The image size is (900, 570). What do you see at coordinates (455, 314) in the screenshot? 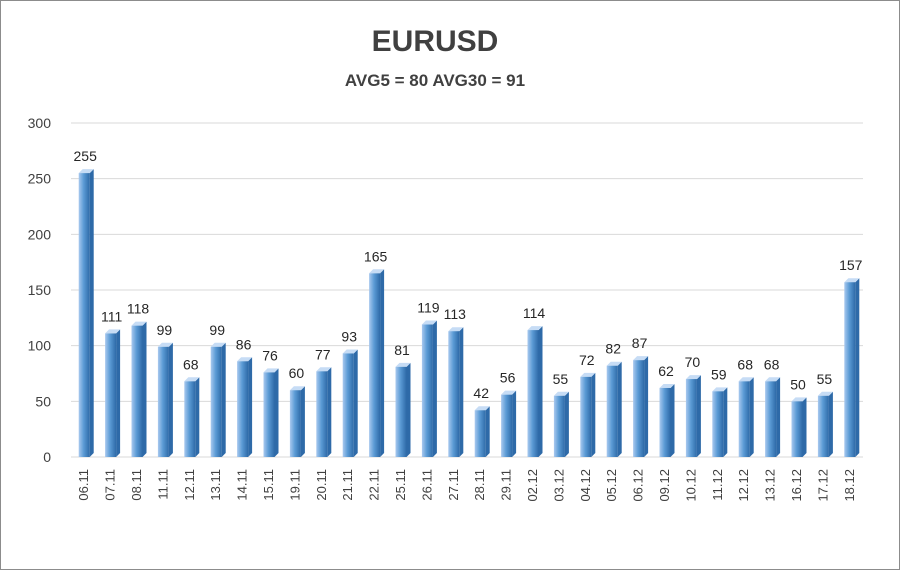
I see `data-label: 113` at bounding box center [455, 314].